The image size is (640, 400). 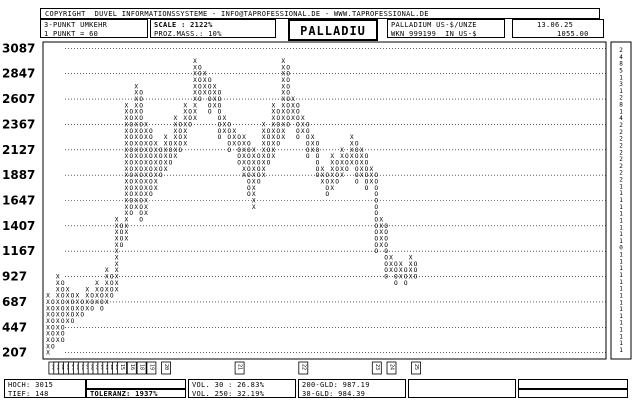 I want to click on year-marker-label: 03, so click(x=68, y=367).